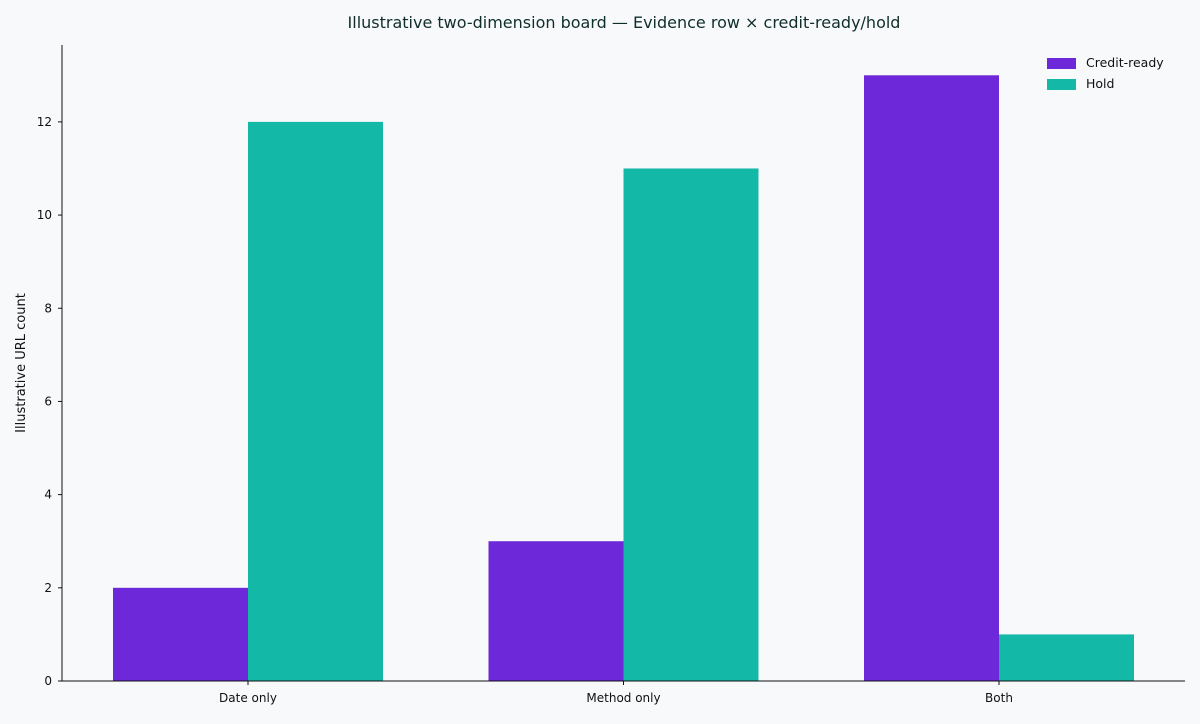  Describe the element at coordinates (48, 308) in the screenshot. I see `y-tick-label: 8` at that location.